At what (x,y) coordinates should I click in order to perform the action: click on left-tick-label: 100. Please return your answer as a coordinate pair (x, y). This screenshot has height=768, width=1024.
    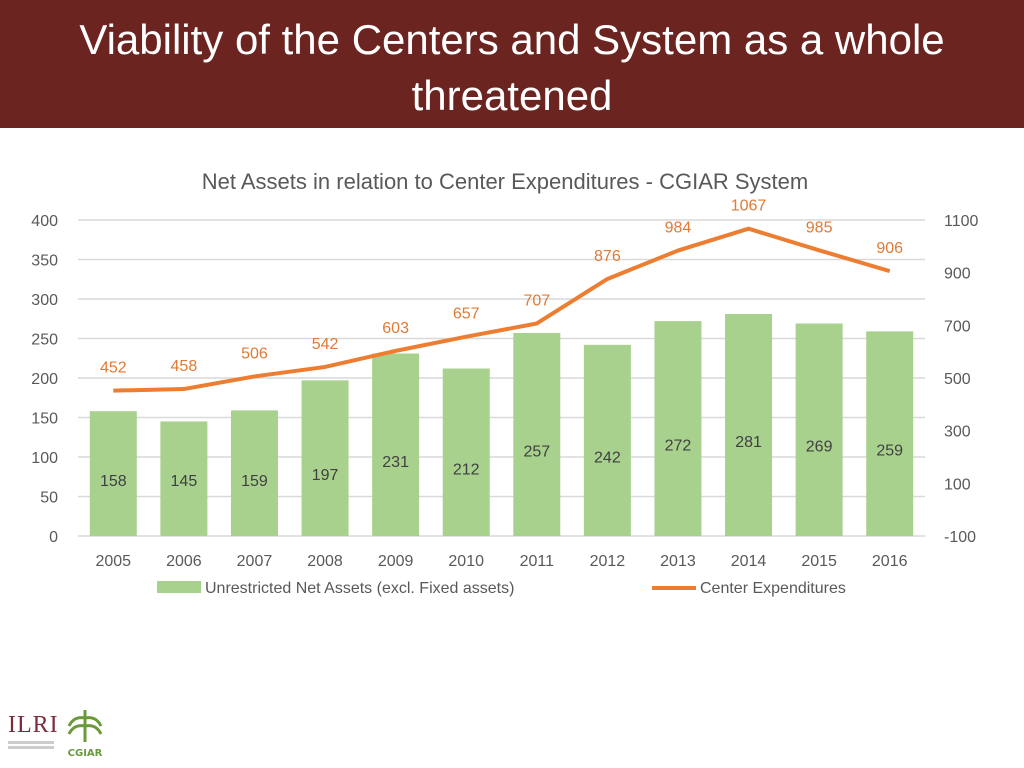
    Looking at the image, I should click on (44, 458).